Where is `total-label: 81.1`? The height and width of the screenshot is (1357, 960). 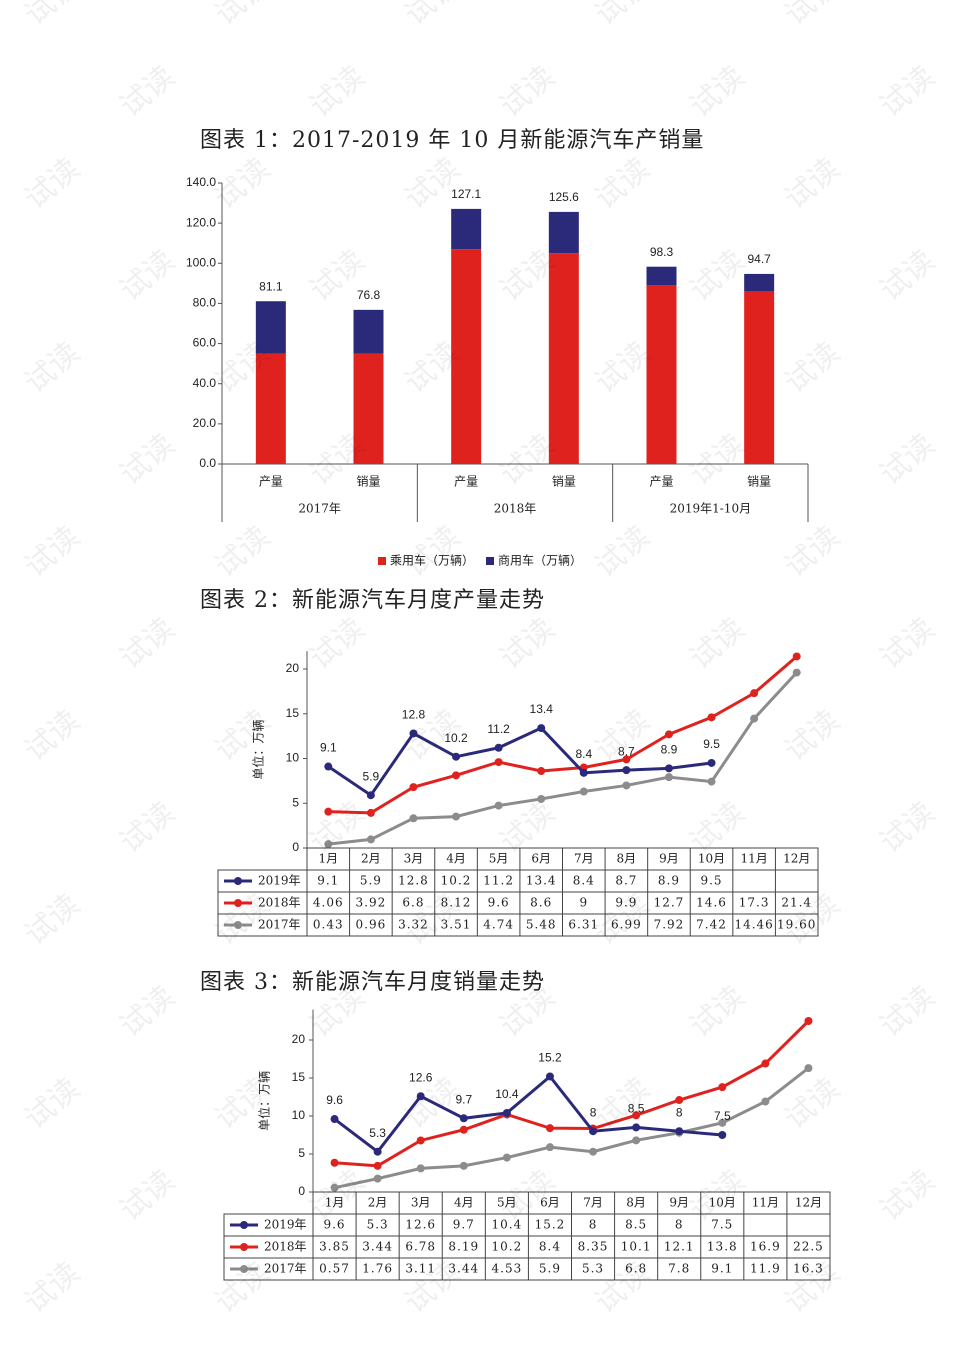
total-label: 81.1 is located at coordinates (271, 286).